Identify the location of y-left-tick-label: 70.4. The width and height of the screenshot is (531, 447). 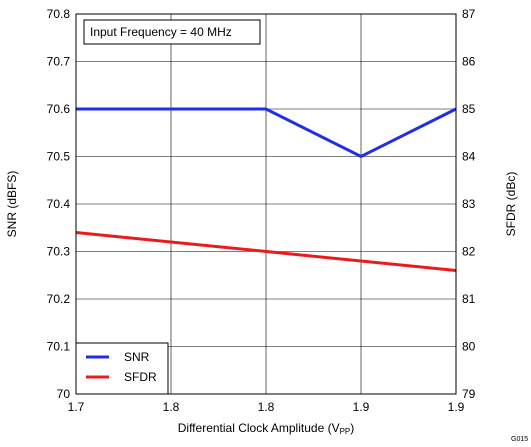
(59, 204).